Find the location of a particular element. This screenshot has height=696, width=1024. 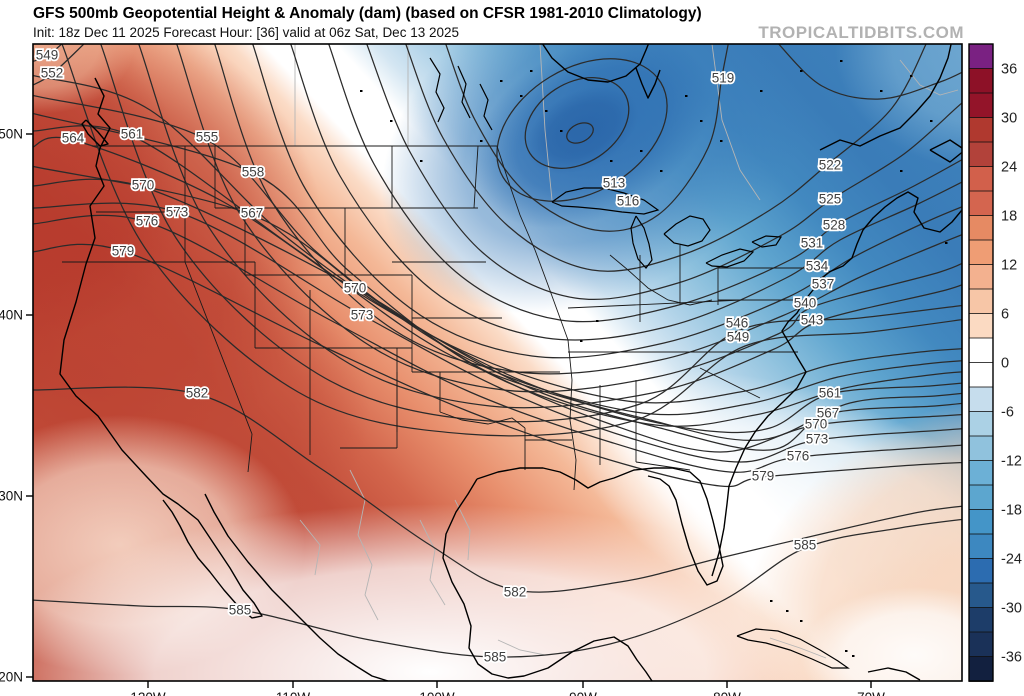

lon-tick-label: 70W is located at coordinates (871, 693).